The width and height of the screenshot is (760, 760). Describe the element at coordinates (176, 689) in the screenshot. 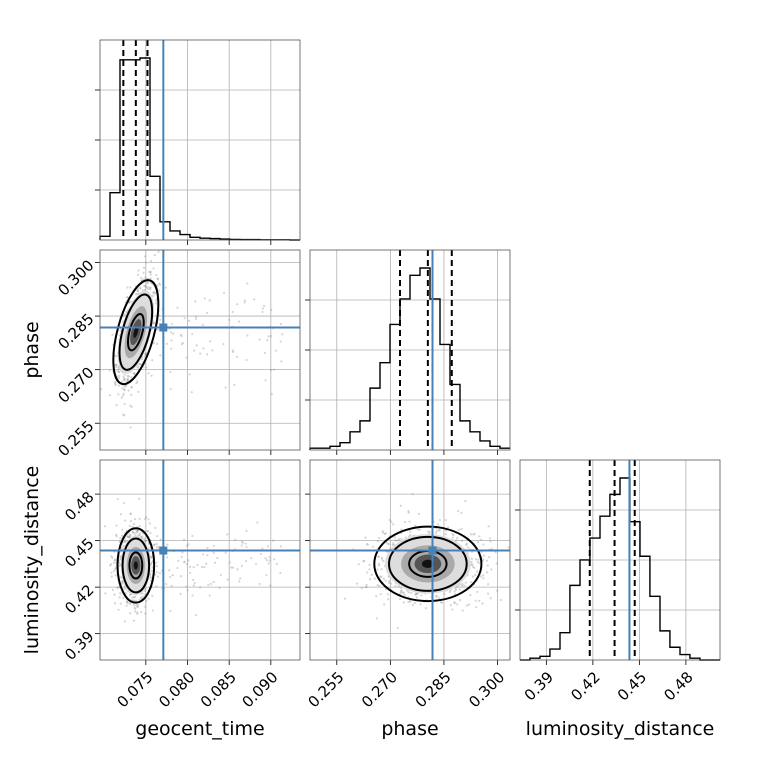

I see `tick-label-x-geocent_time-1: 0.080` at that location.